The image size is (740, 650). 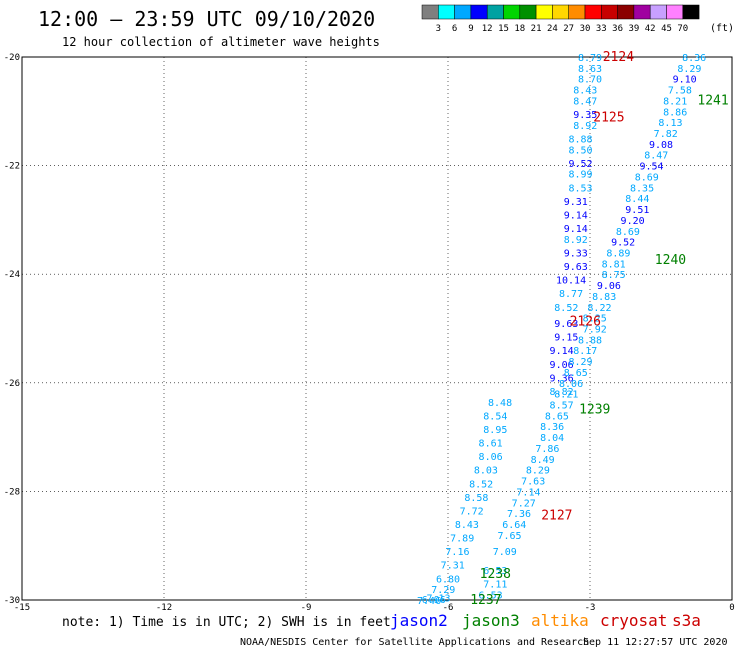 I want to click on wave-height-point: 8.81, so click(x=614, y=264).